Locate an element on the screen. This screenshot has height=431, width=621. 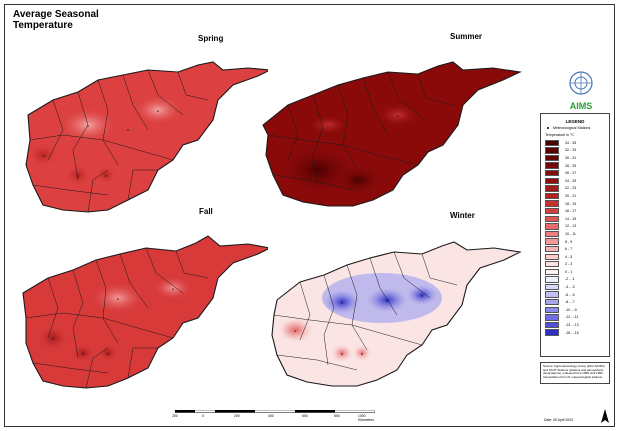
legend-row: 14 - 15 is located at coordinates (577, 219).